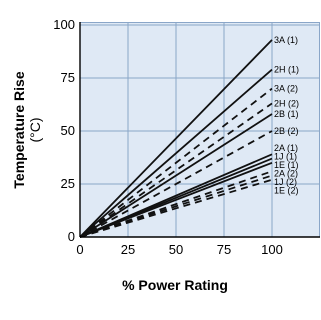 The height and width of the screenshot is (320, 321). Describe the element at coordinates (68, 130) in the screenshot. I see `y-tick-label: 50` at that location.